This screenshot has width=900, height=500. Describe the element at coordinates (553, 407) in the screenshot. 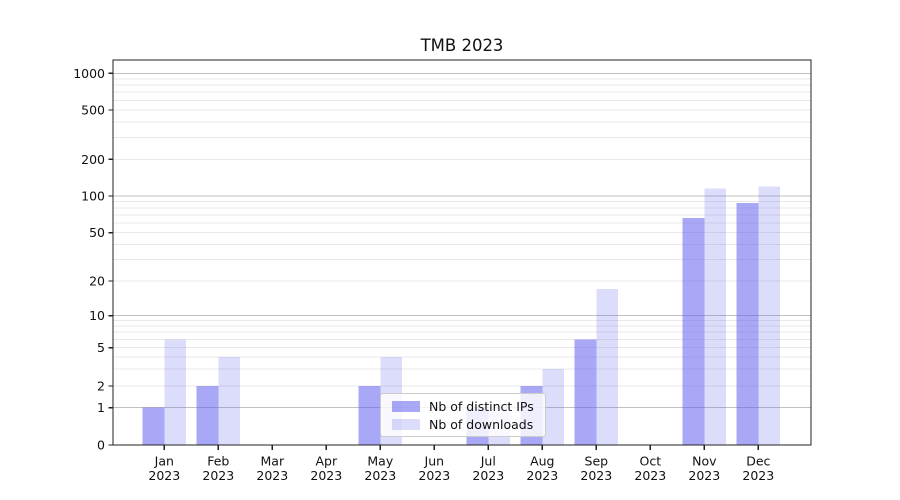

I see `bar-downloads-aug` at that location.